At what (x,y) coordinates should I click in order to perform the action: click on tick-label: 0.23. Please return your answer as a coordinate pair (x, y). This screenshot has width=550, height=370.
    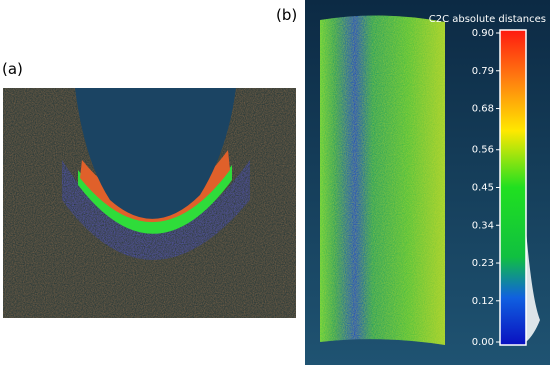
    Looking at the image, I should click on (483, 263).